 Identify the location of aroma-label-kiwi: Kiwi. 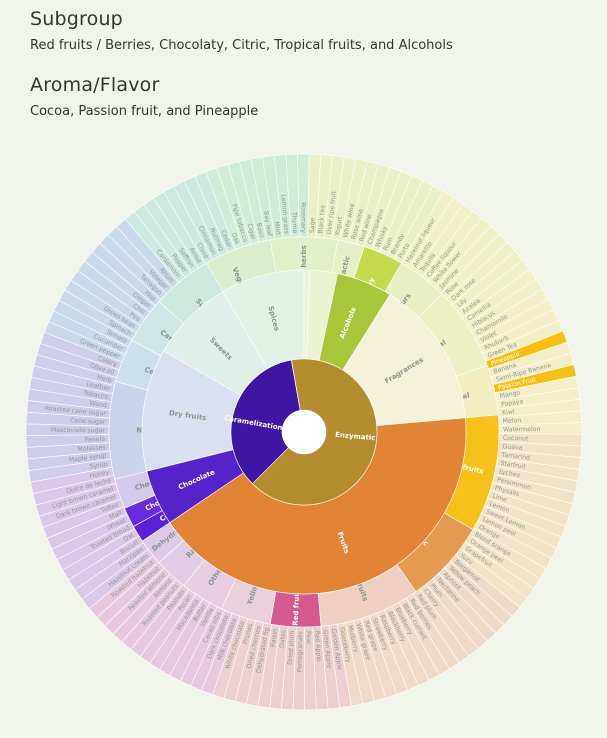
(508, 412).